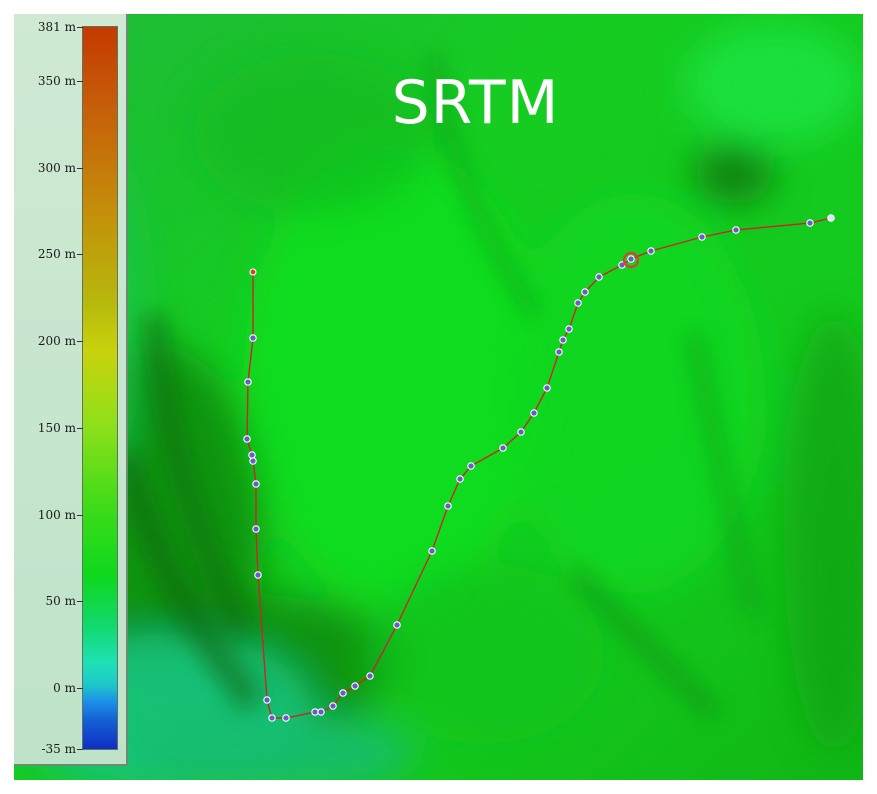 Image resolution: width=877 pixels, height=794 pixels. Describe the element at coordinates (64, 688) in the screenshot. I see `elevation-tick-label: 0 m` at that location.